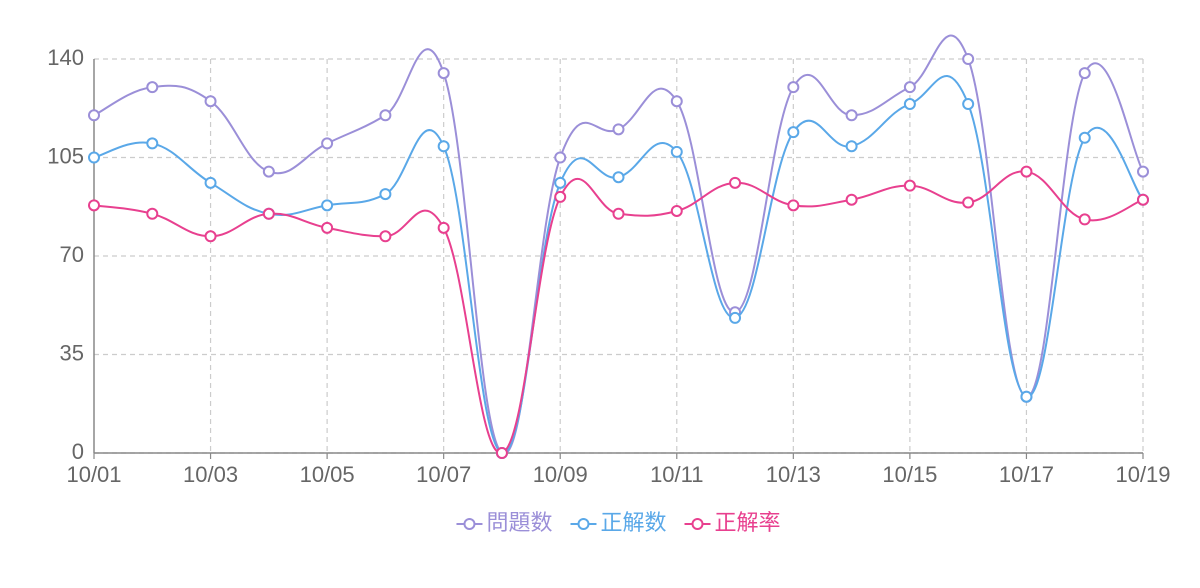 The height and width of the screenshot is (588, 1200). What do you see at coordinates (65, 57) in the screenshot?
I see `y-tick-label: 140` at bounding box center [65, 57].